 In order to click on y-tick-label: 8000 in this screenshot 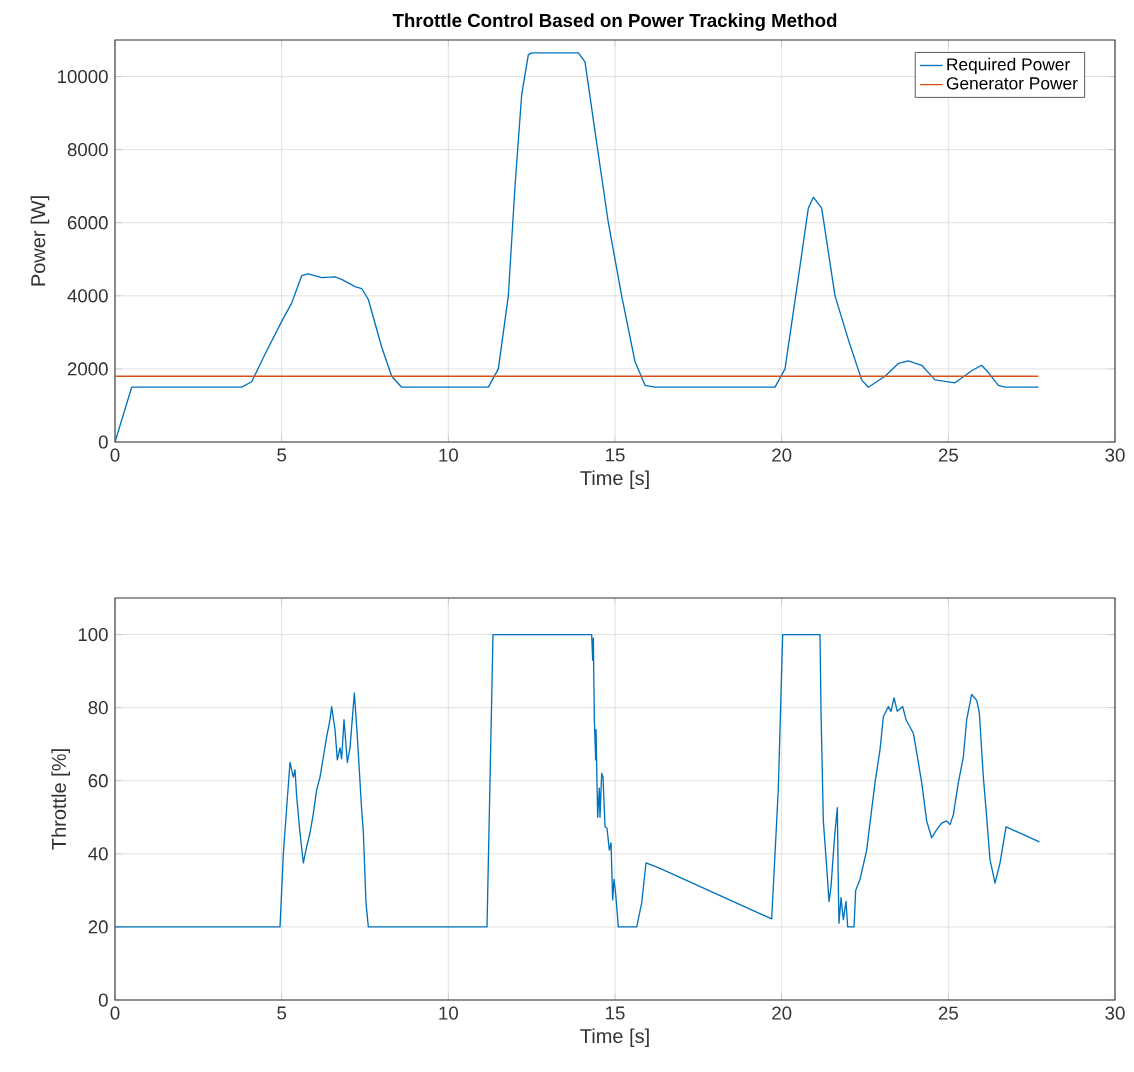, I will do `click(87, 150)`.